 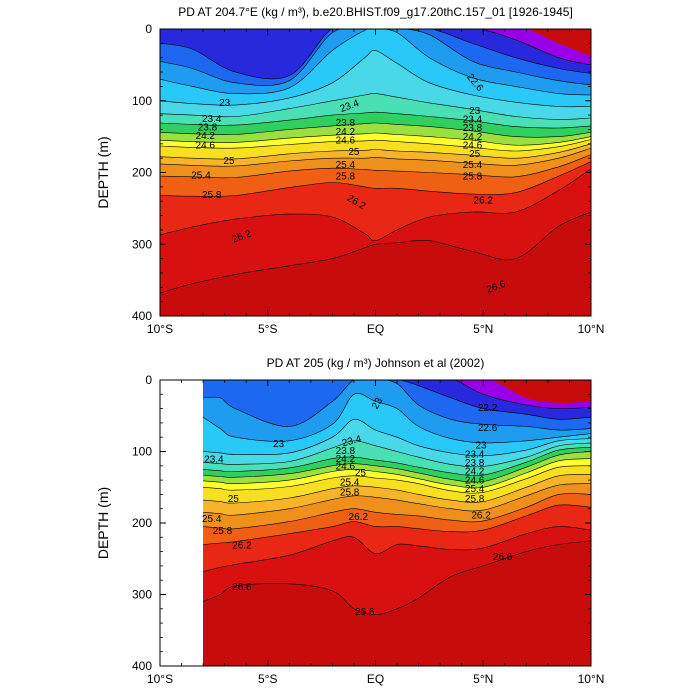 I want to click on contour-label: 22.6, so click(x=488, y=428).